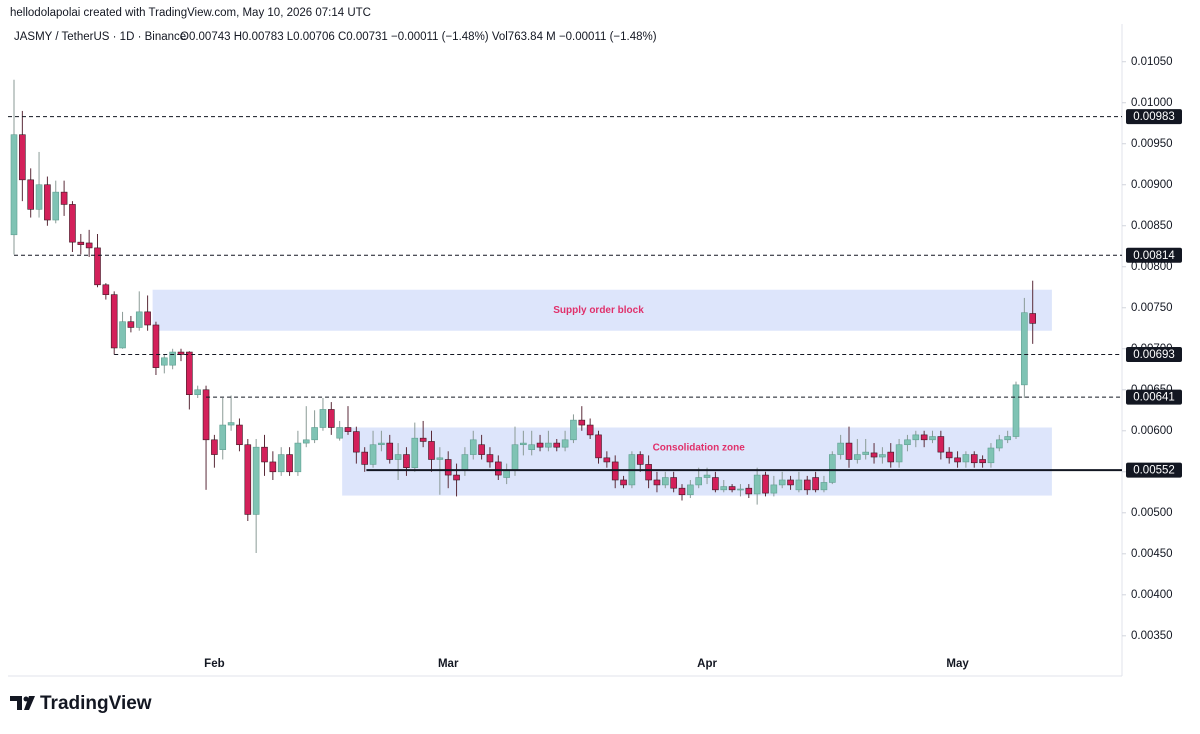  Describe the element at coordinates (1152, 431) in the screenshot. I see `y-tick-label: 0.00600` at that location.